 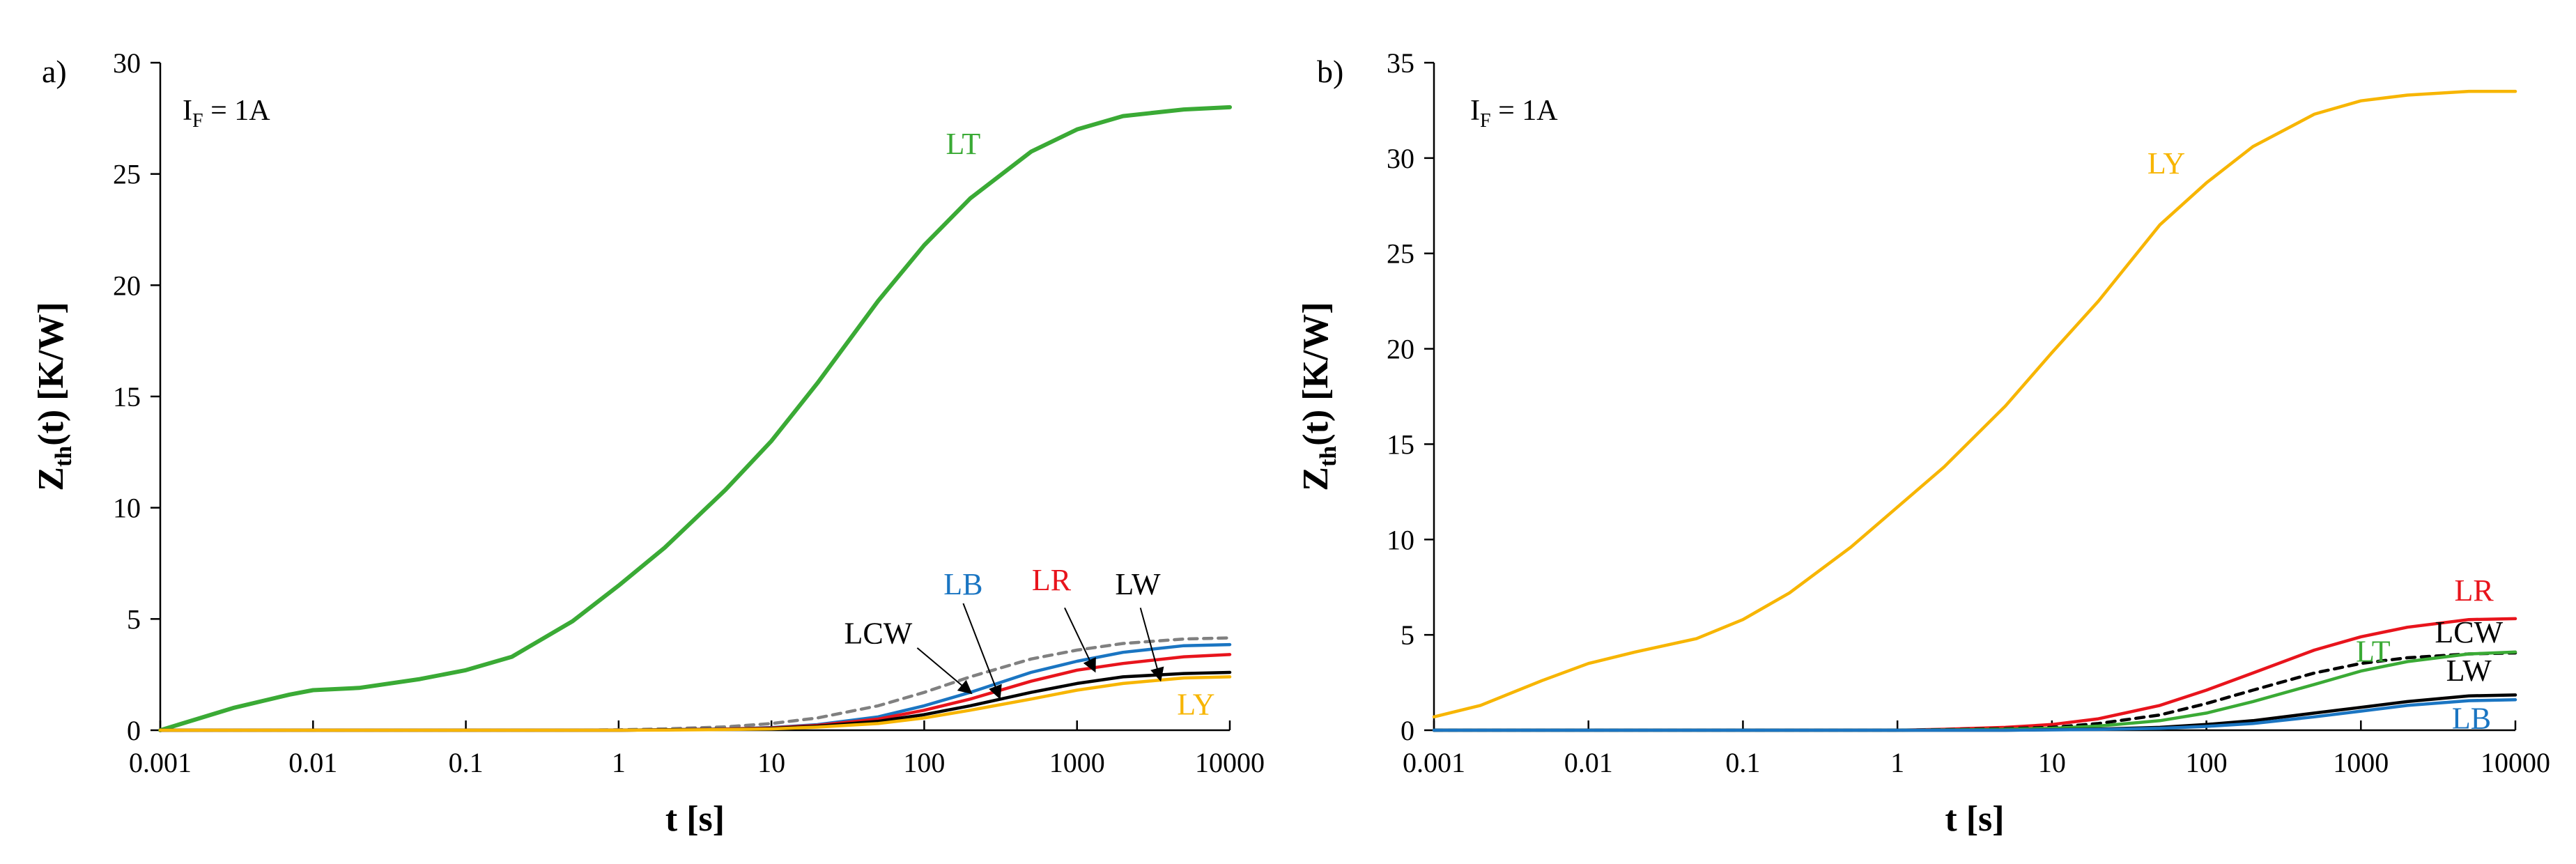 What do you see at coordinates (54, 71) in the screenshot?
I see `panel-label: a)` at bounding box center [54, 71].